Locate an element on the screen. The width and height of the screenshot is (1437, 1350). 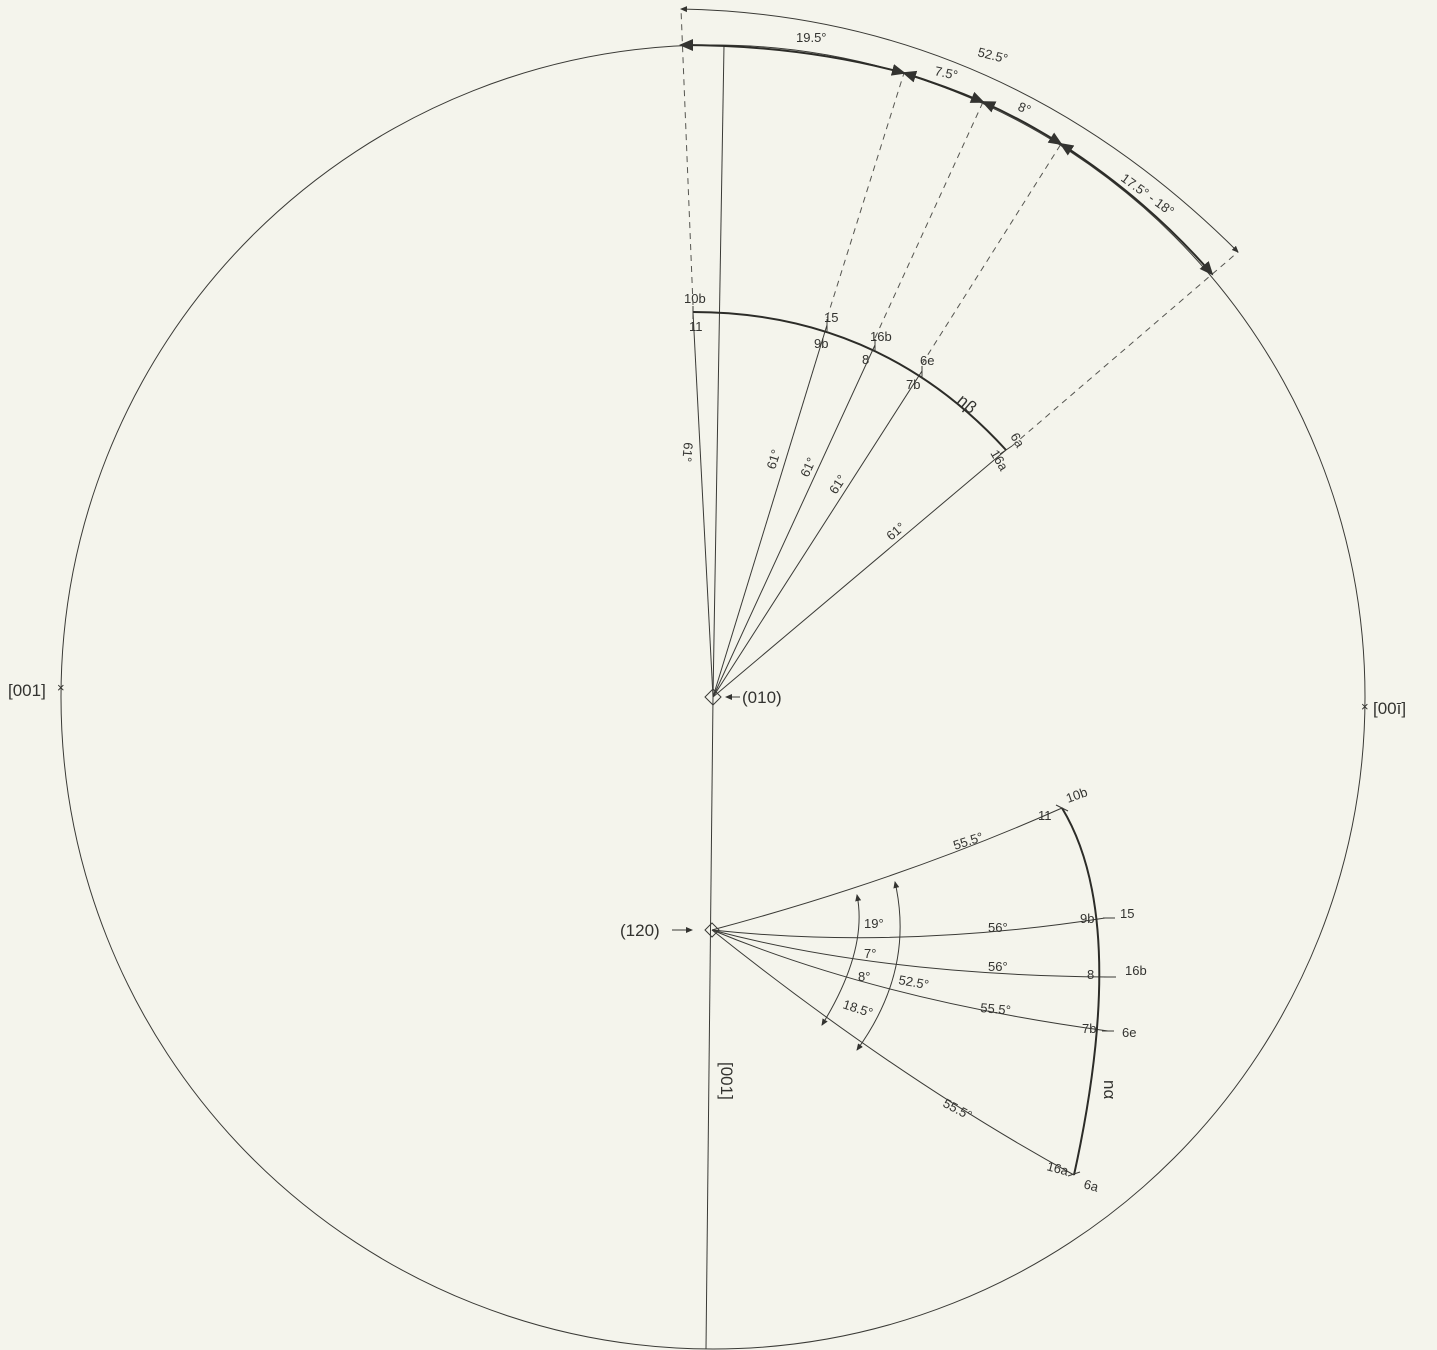
axis-left-marker: × is located at coordinates (61, 687).